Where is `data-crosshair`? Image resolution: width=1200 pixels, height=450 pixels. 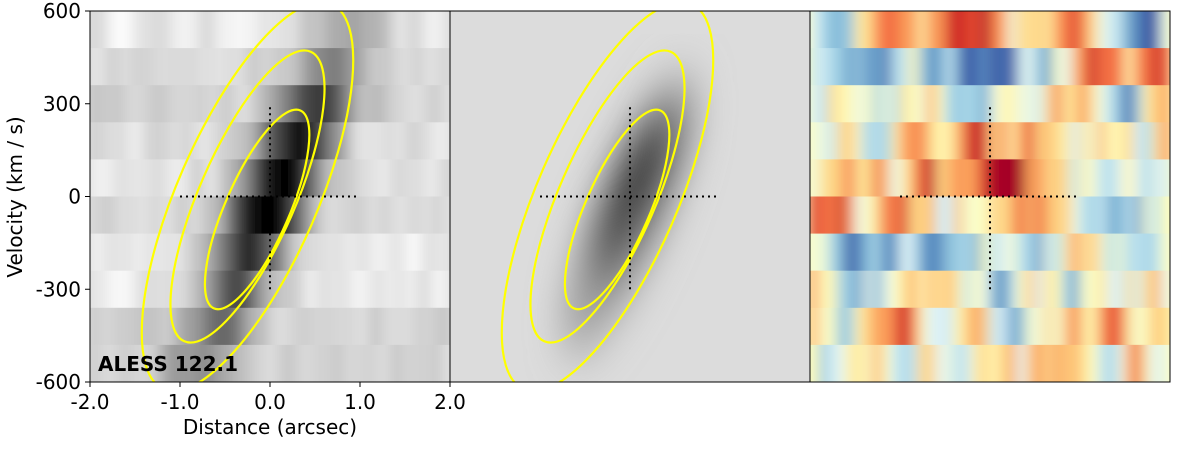 data-crosshair is located at coordinates (270, 196).